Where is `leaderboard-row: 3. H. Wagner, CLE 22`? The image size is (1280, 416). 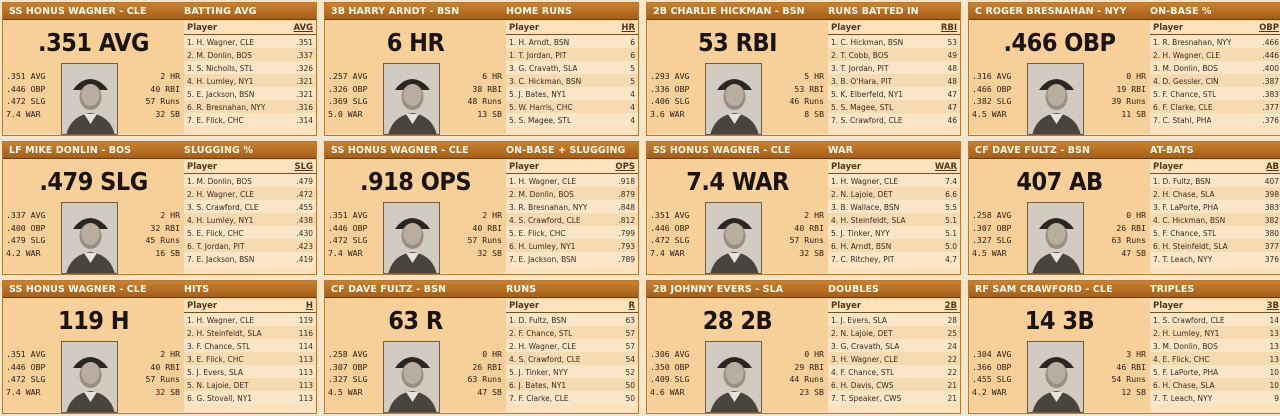 leaderboard-row: 3. H. Wagner, CLE 22 is located at coordinates (894, 358).